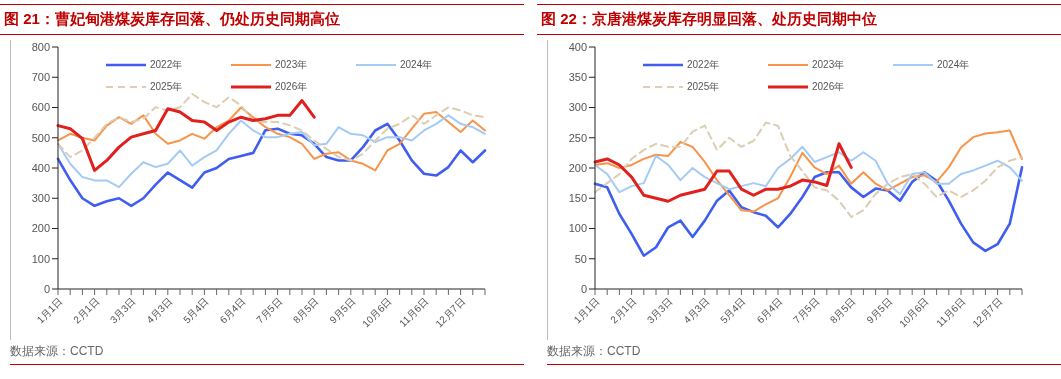 This screenshot has width=1061, height=379. What do you see at coordinates (577, 198) in the screenshot?
I see `y-tick-label: 150` at bounding box center [577, 198].